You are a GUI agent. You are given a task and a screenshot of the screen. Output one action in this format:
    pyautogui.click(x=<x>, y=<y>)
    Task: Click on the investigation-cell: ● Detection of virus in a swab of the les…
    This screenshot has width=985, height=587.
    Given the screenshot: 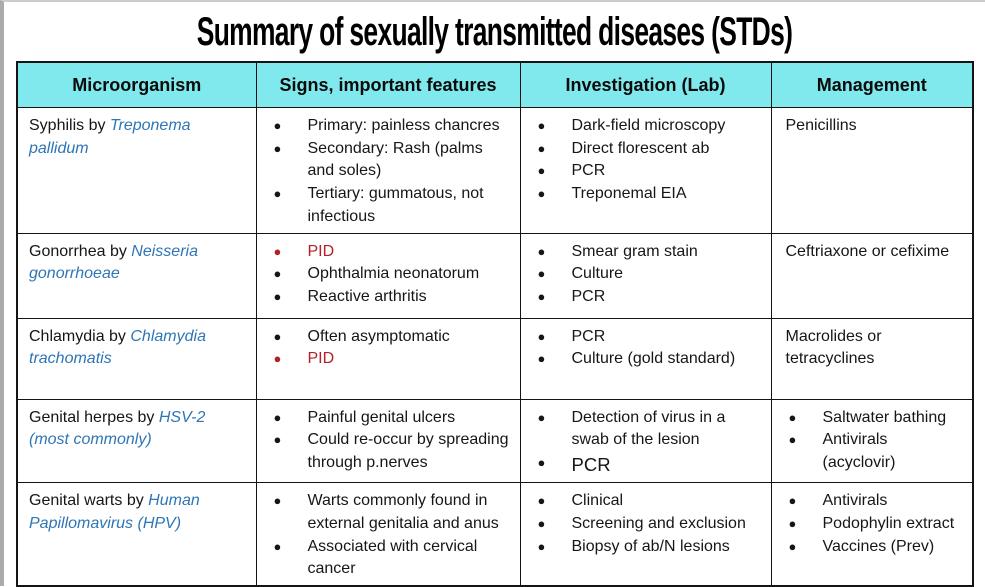 What is the action you would take?
    pyautogui.click(x=645, y=441)
    